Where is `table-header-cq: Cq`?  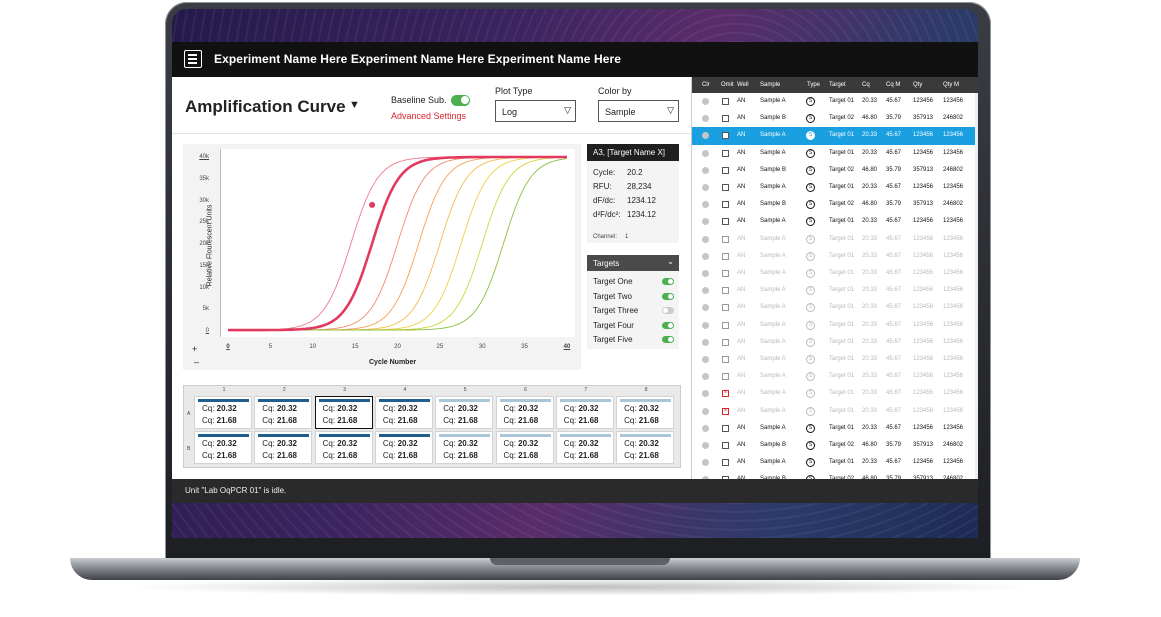 table-header-cq: Cq is located at coordinates (866, 85).